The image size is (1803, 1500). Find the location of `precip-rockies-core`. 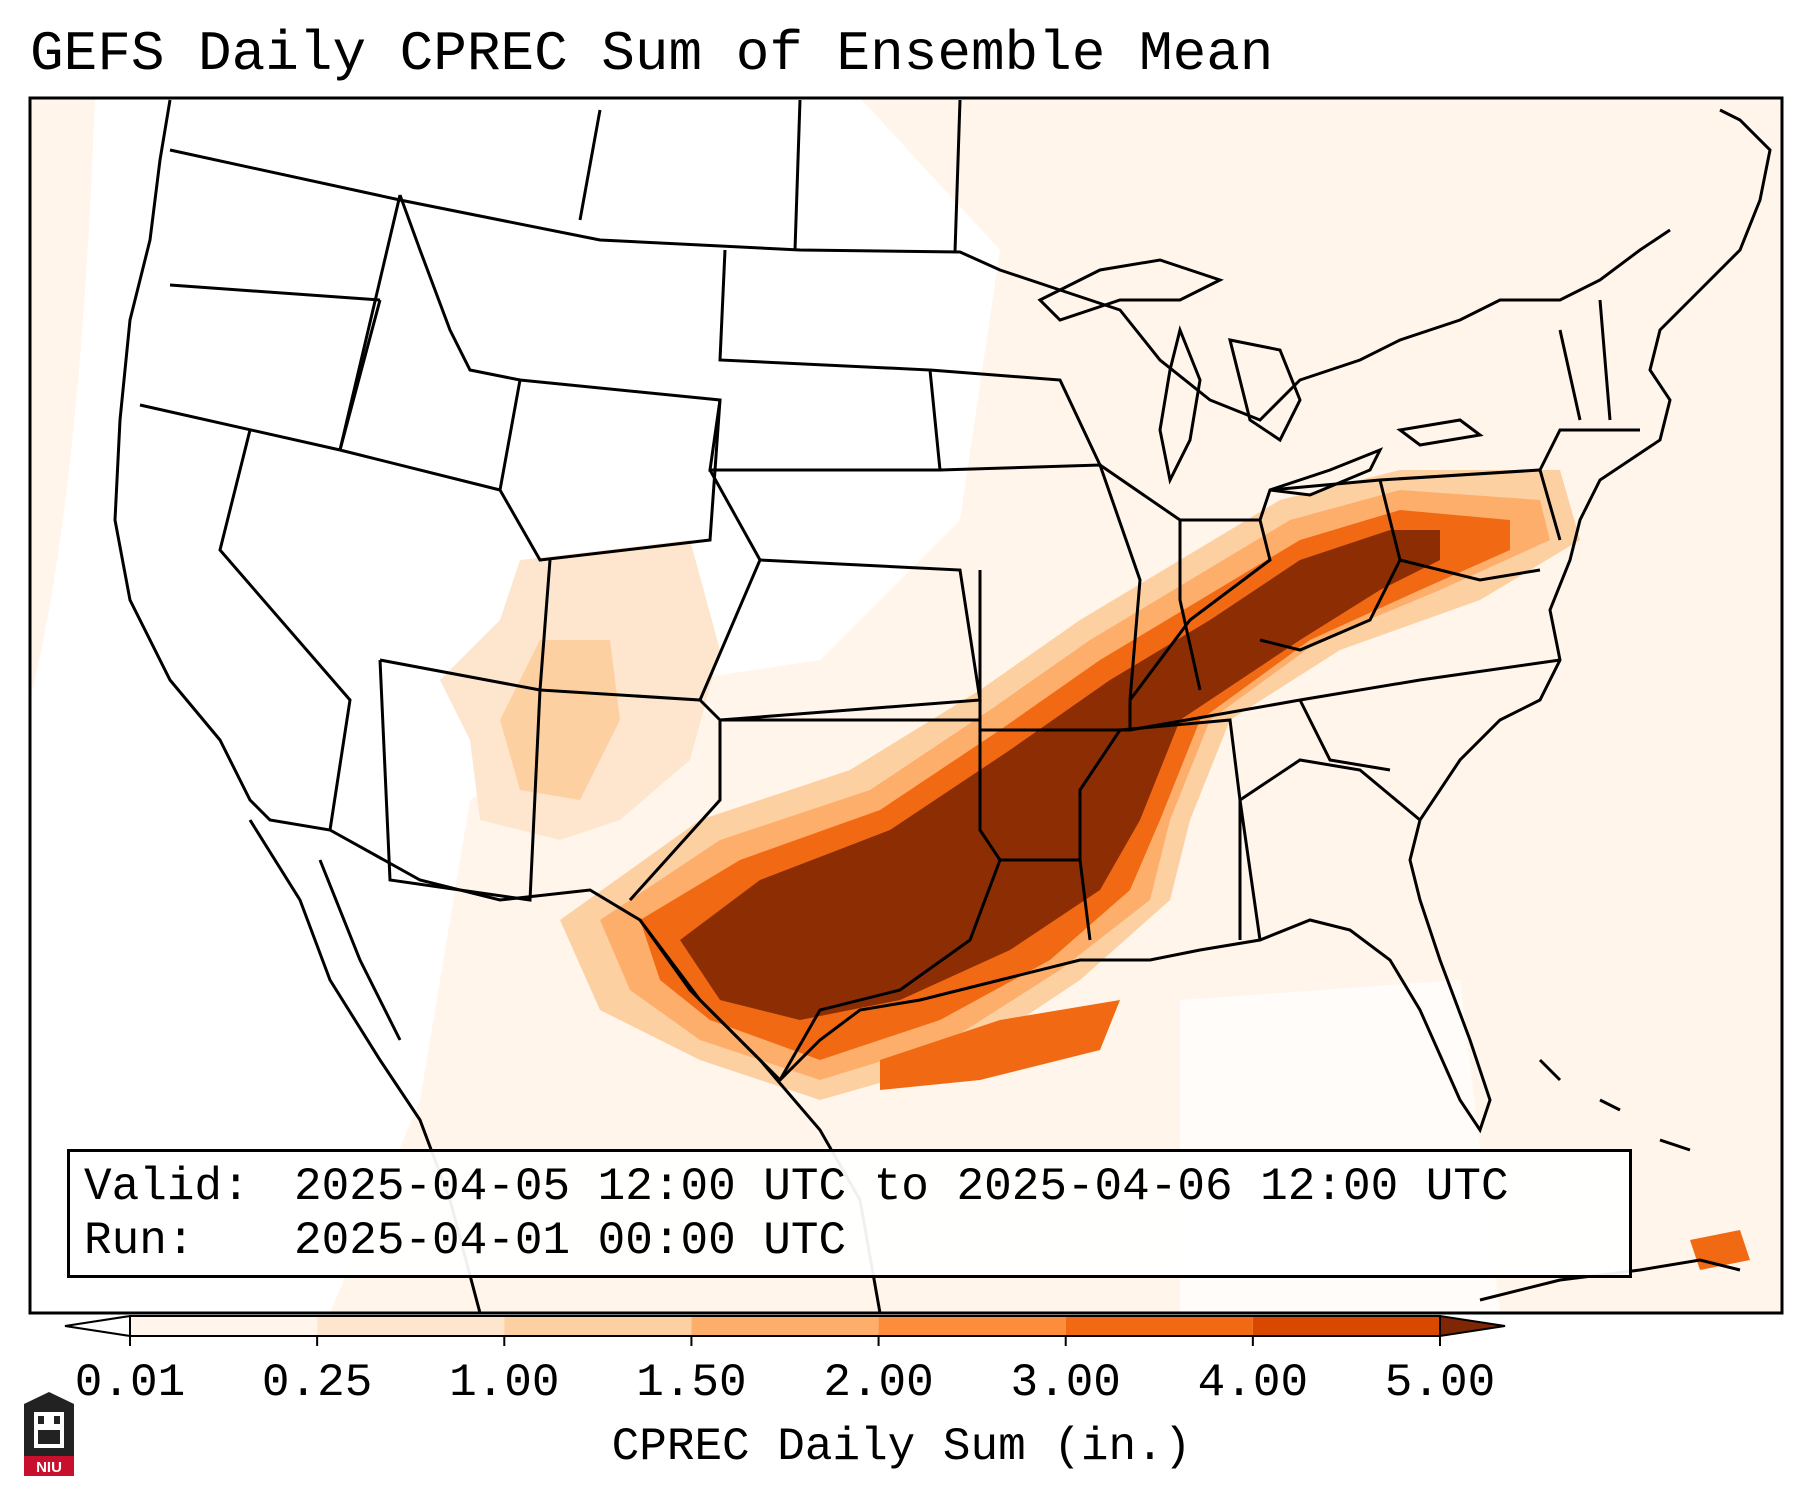

precip-rockies-core is located at coordinates (560, 720).